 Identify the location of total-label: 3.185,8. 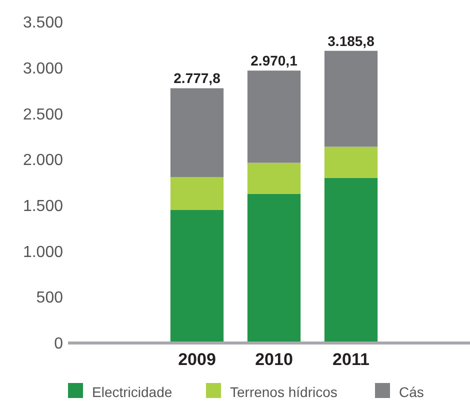
(351, 40).